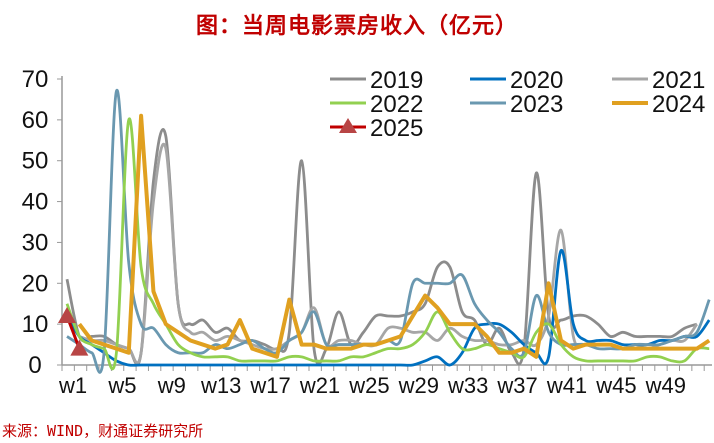  What do you see at coordinates (467, 385) in the screenshot?
I see `x-tick-label: w33` at bounding box center [467, 385].